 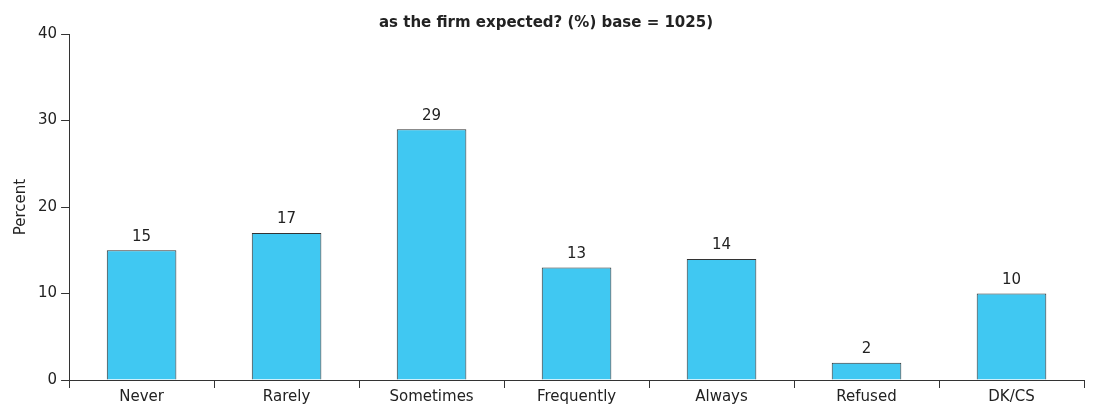 I want to click on y-tick-label: 30, so click(x=47, y=119).